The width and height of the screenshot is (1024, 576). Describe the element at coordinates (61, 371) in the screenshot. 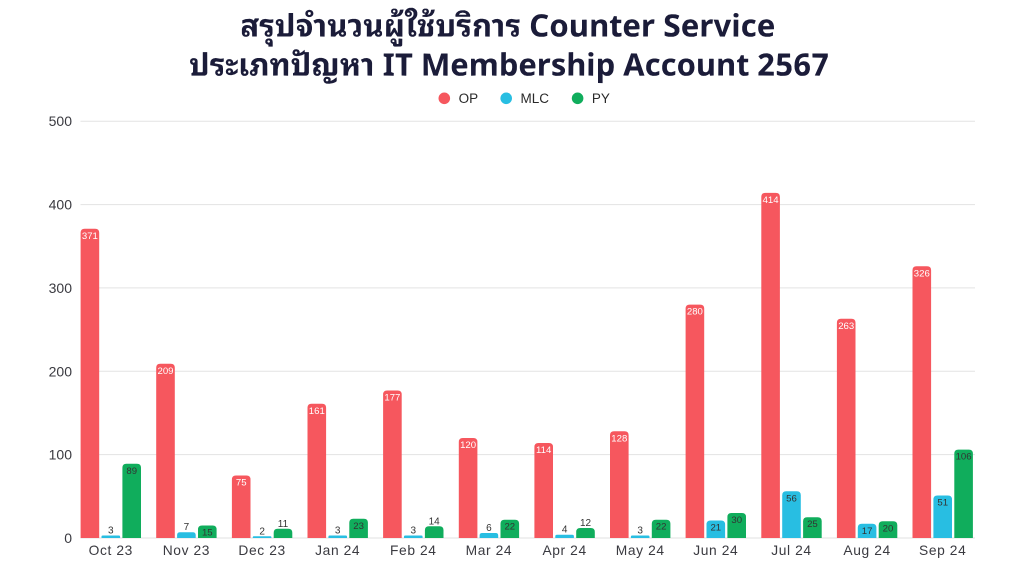

I see `svg-text: 200` at that location.